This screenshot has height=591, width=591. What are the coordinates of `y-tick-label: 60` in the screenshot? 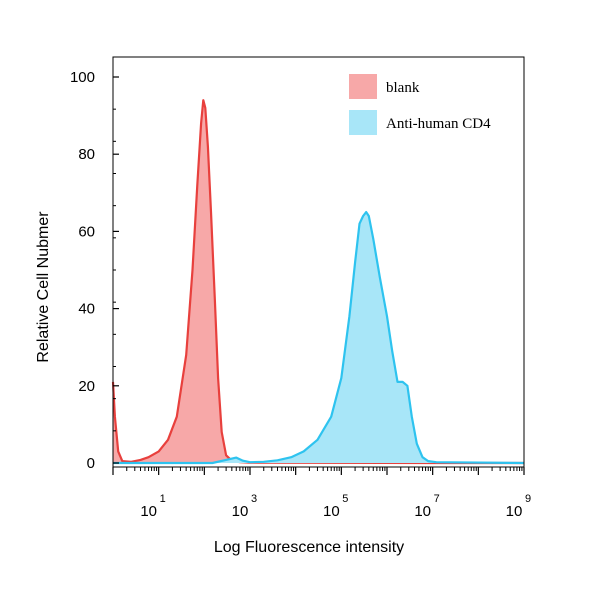 It's located at (86, 231).